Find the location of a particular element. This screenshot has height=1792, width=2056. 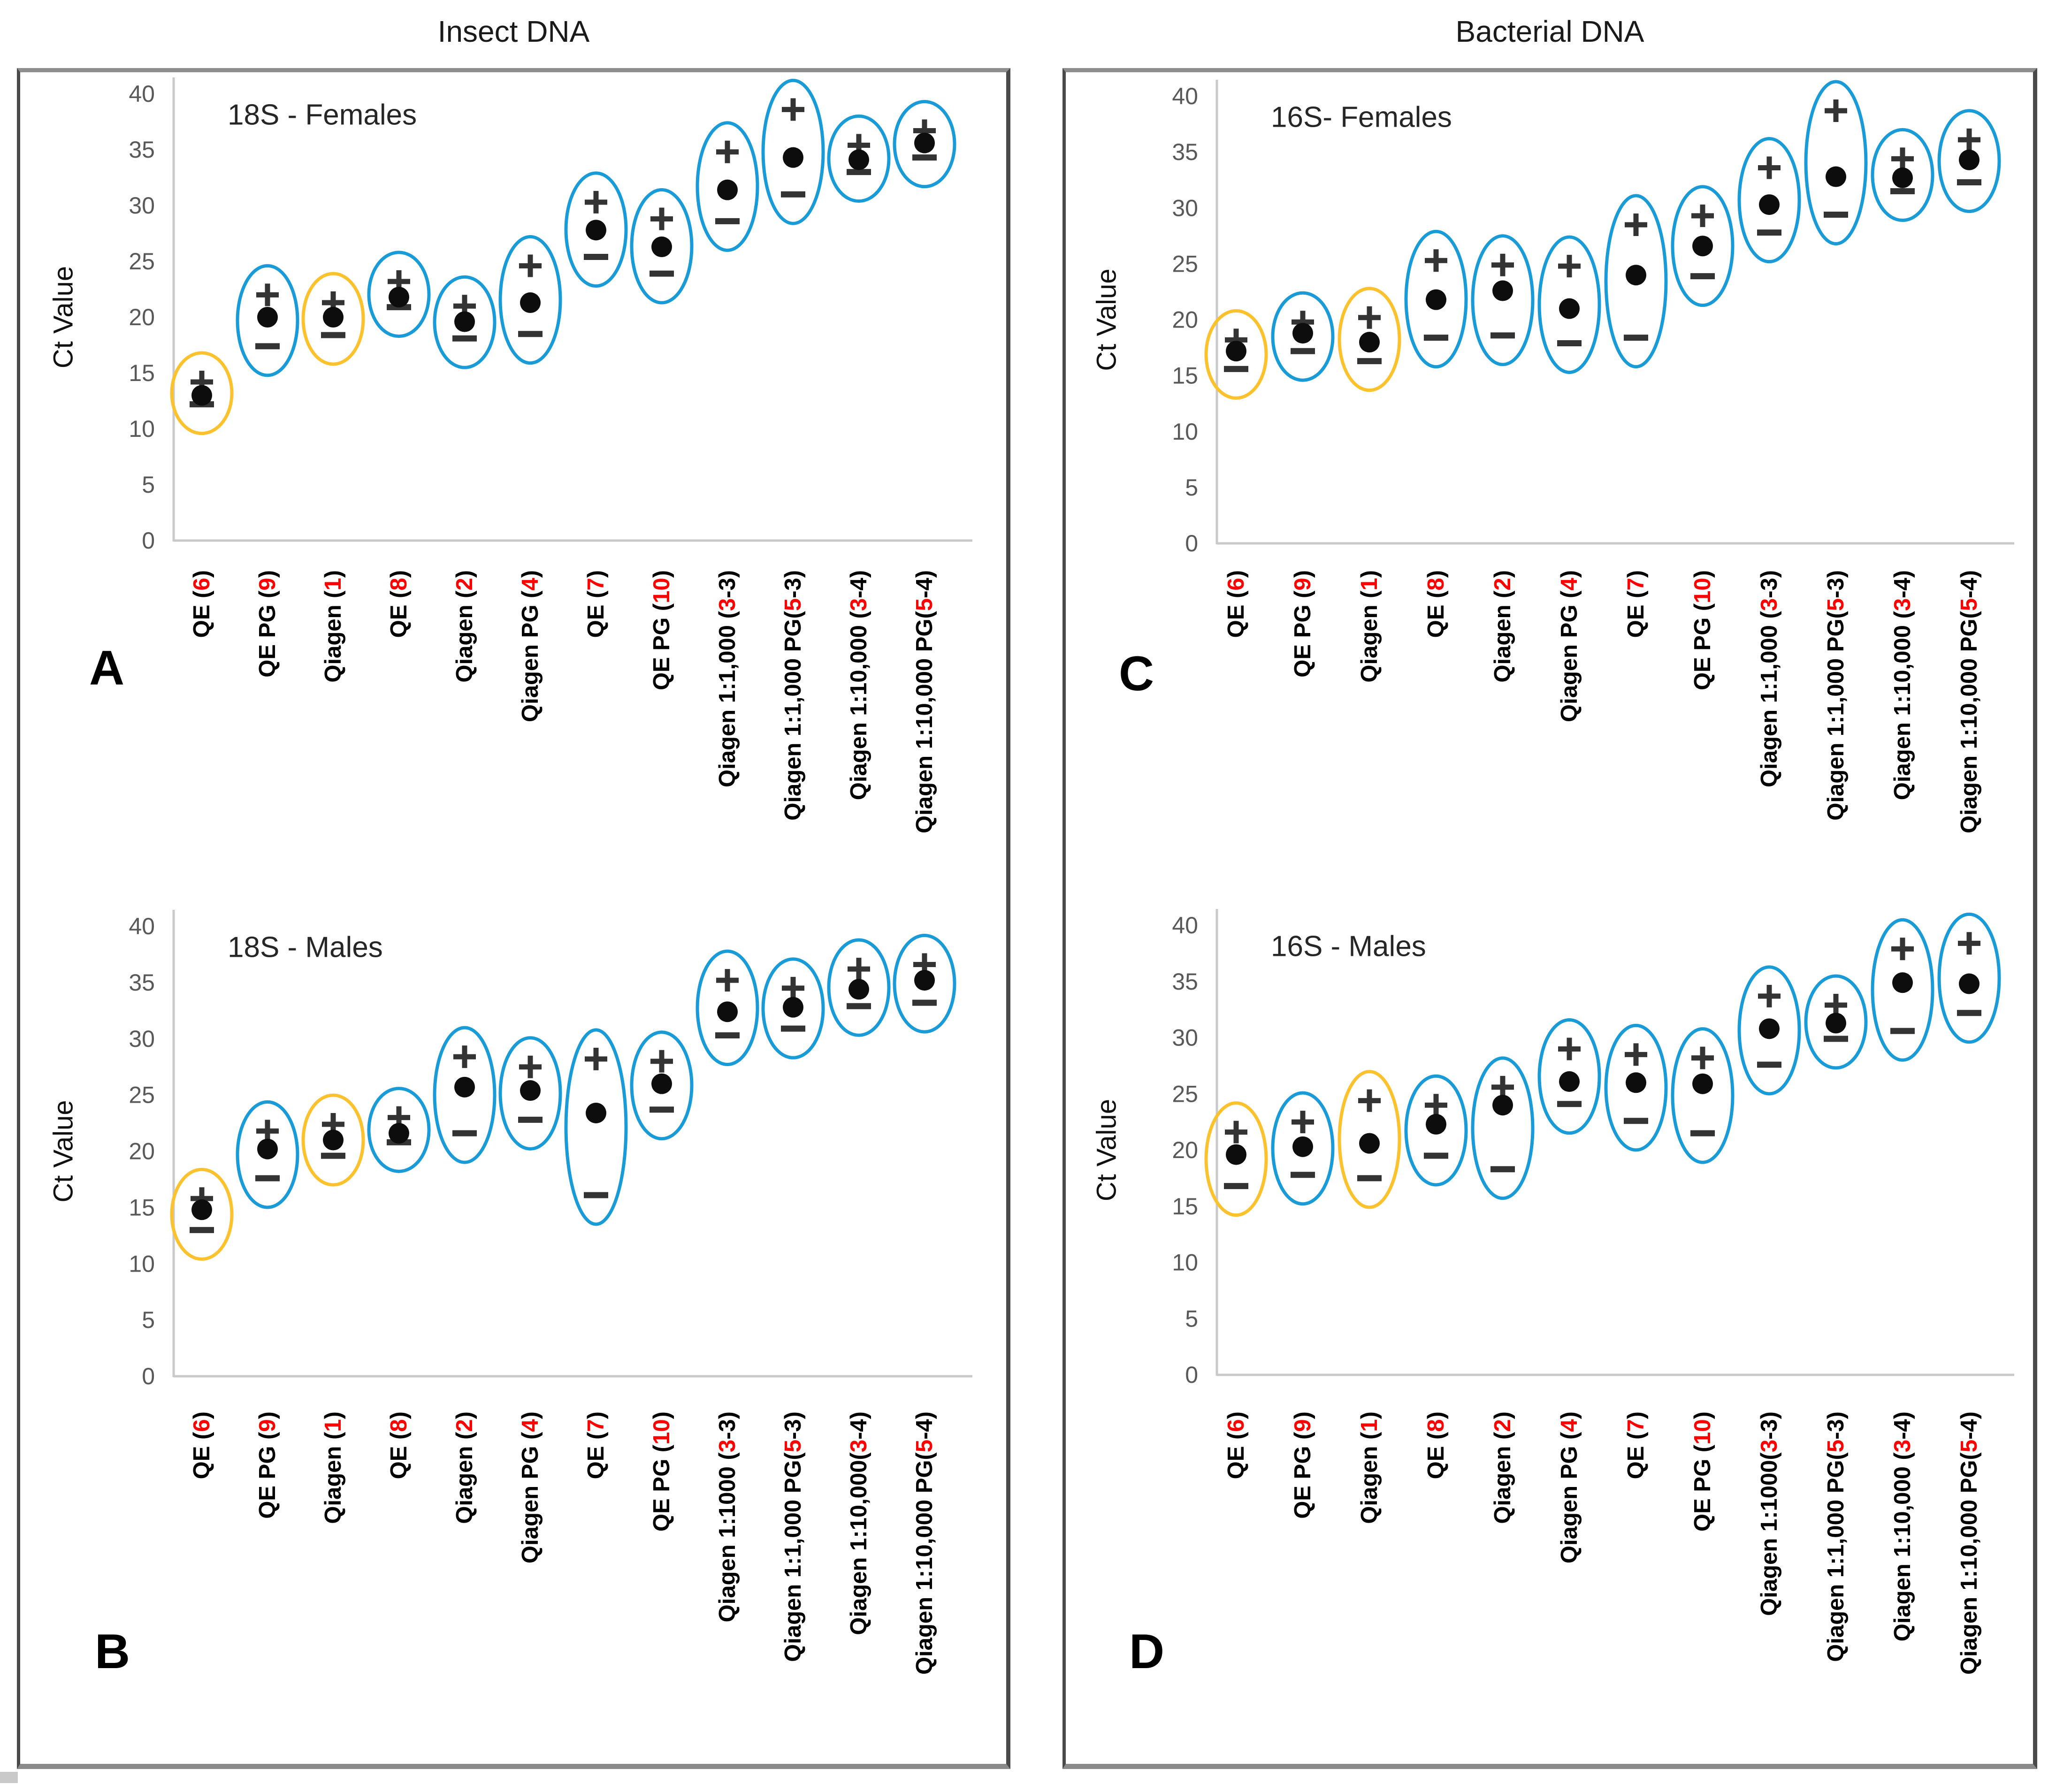

highlight-ellipse-yellow is located at coordinates (202, 1214).